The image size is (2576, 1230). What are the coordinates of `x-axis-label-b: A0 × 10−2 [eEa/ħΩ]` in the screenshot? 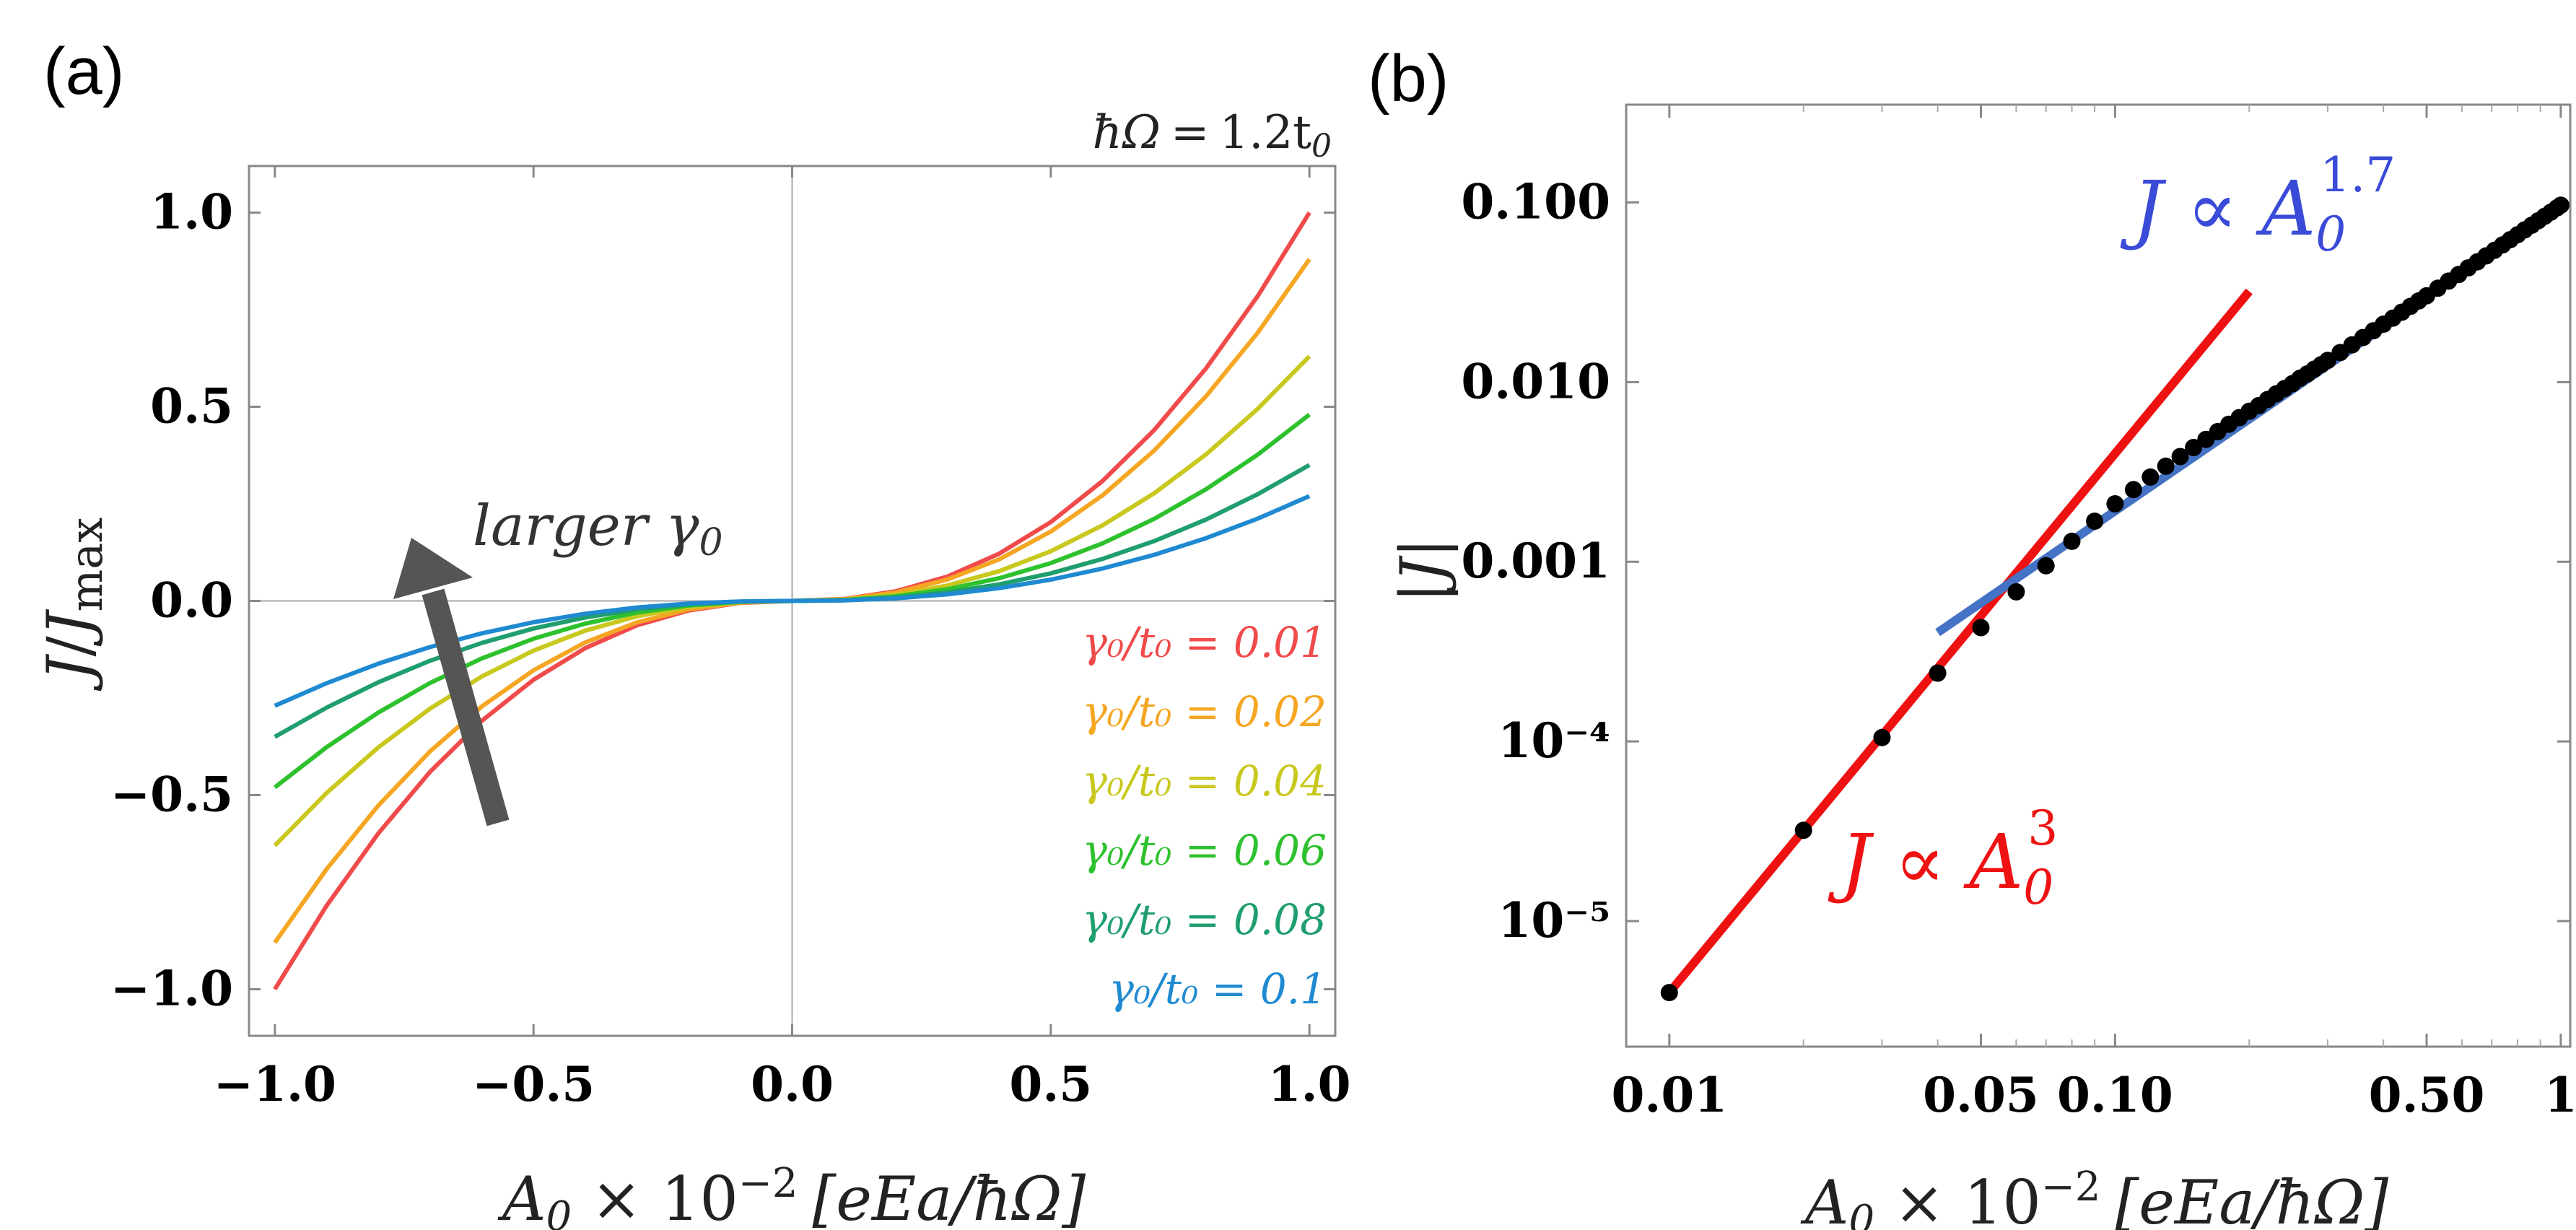 It's located at (2094, 1197).